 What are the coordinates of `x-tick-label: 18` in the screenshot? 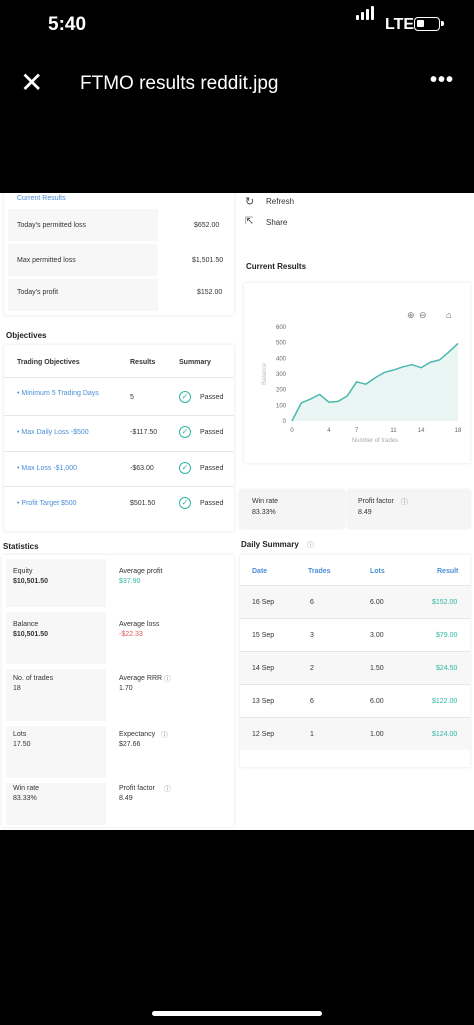 It's located at (458, 431).